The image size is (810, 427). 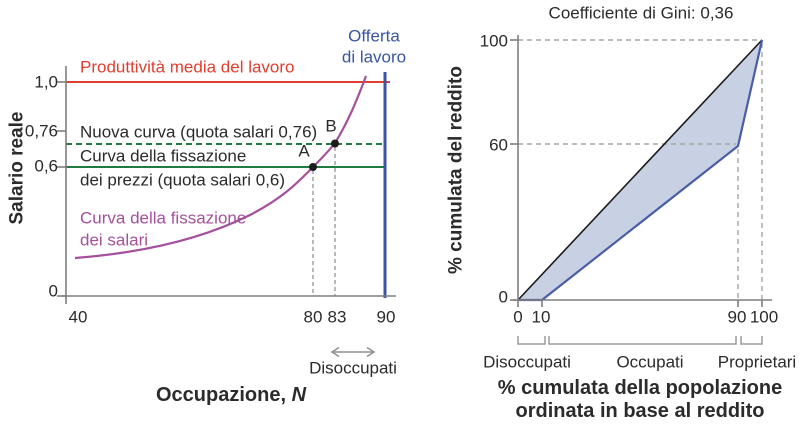 I want to click on bracket-disoccupati, so click(x=531, y=340).